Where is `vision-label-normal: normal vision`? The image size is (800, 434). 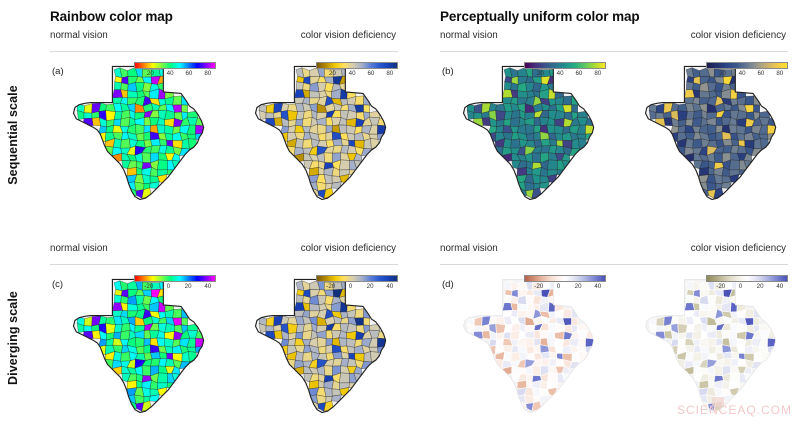 vision-label-normal: normal vision is located at coordinates (79, 248).